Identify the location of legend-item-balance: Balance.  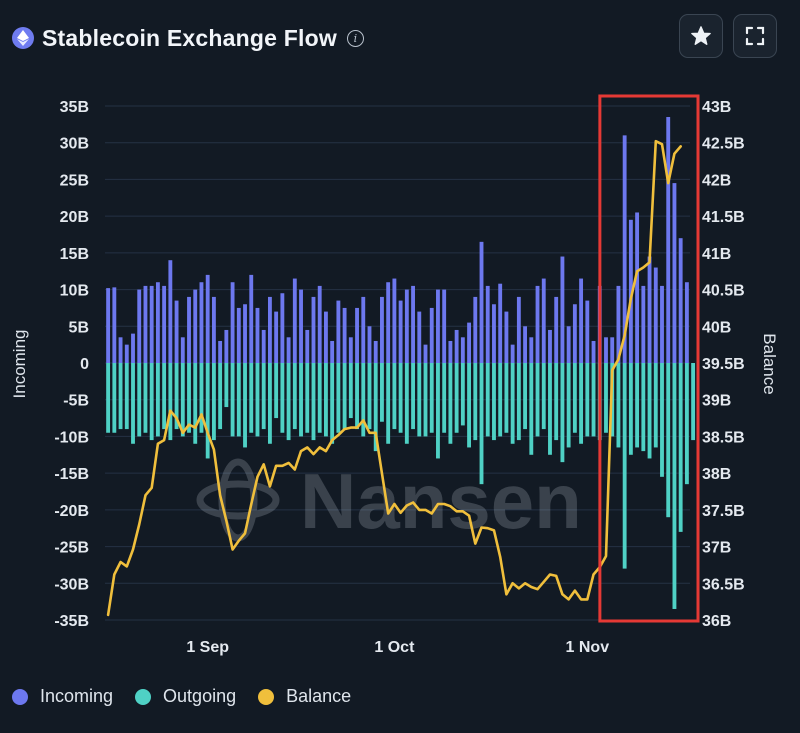
(304, 696).